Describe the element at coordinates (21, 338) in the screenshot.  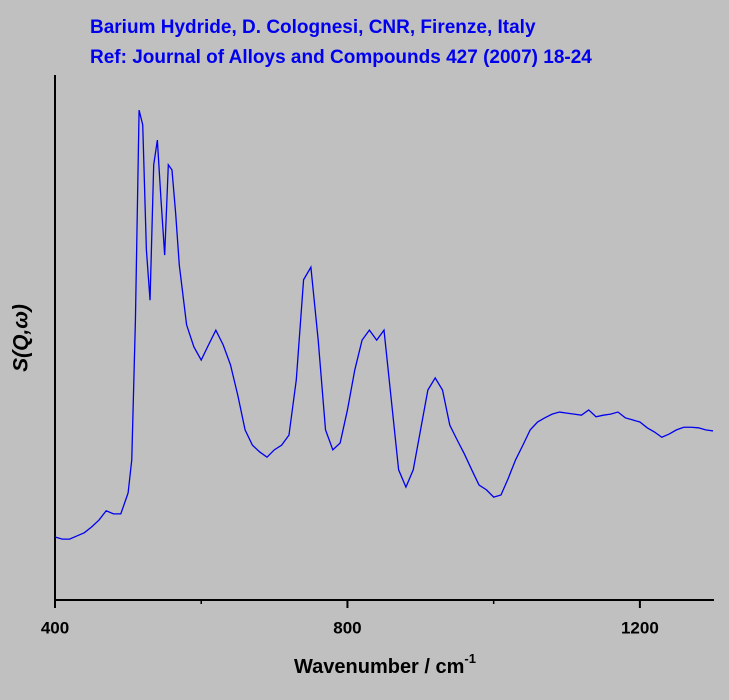
I see `y-axis-label: S(Q,ω)` at that location.